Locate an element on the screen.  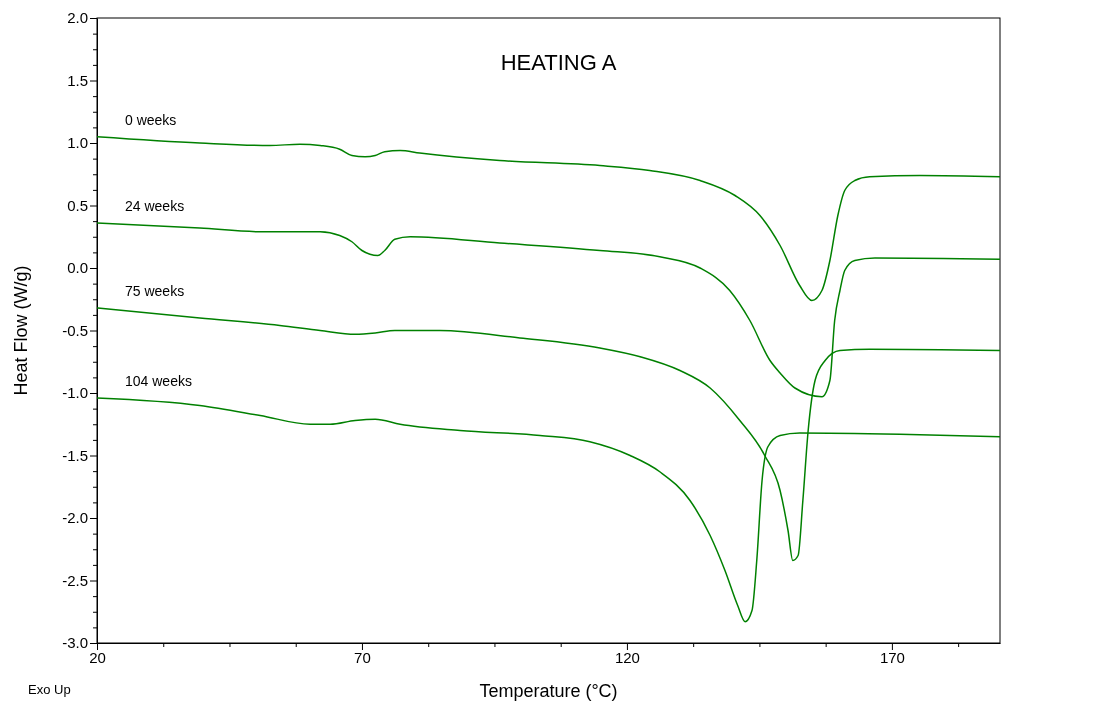
y-tick-label: -2.5 is located at coordinates (75, 580).